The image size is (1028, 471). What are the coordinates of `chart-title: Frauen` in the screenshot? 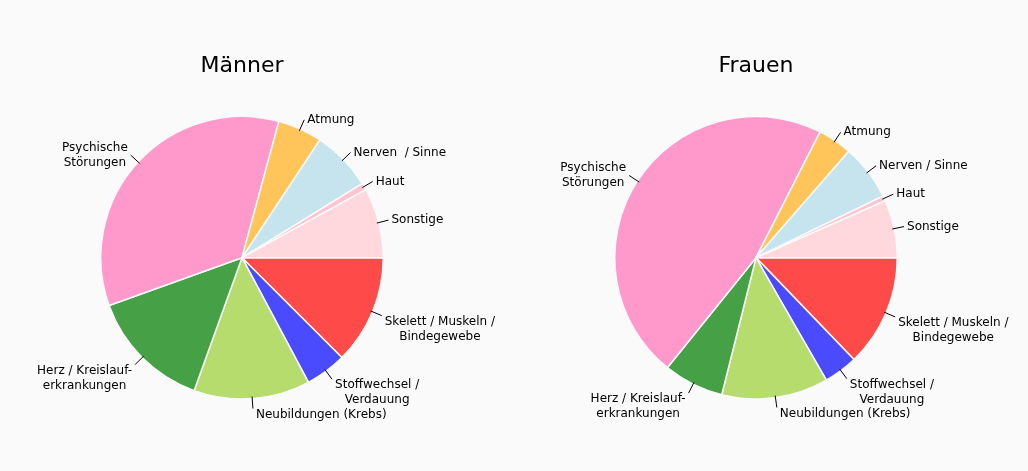 It's located at (756, 64).